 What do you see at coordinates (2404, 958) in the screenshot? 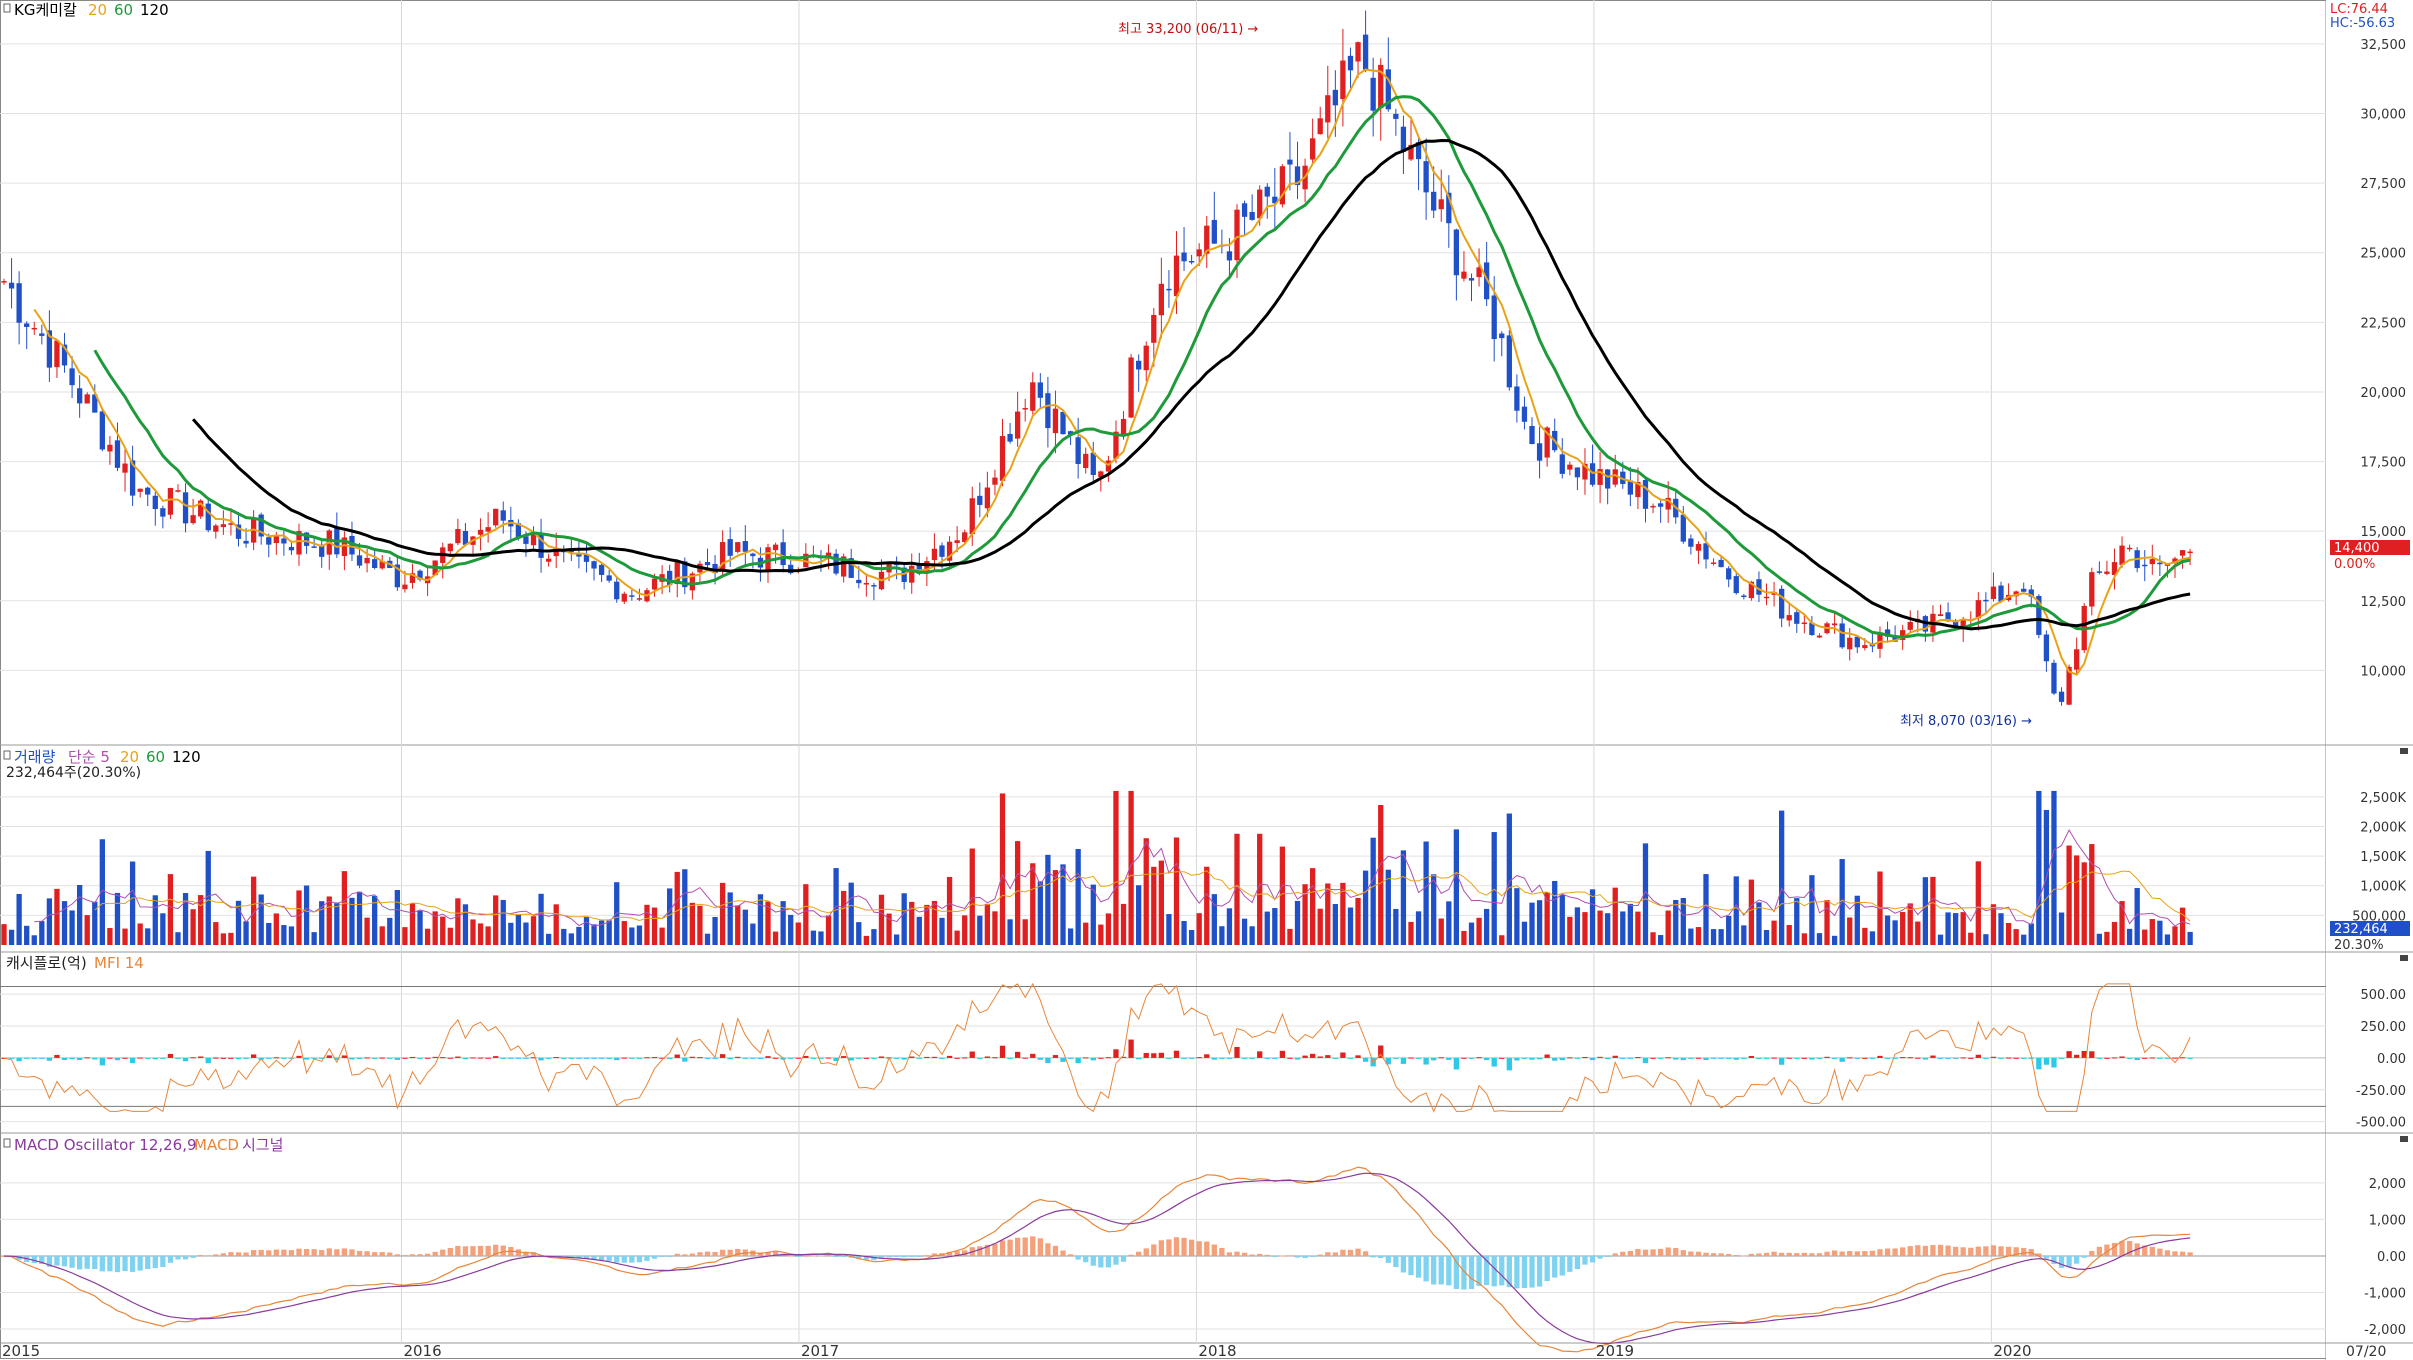
I see `cashflow-resize-handle` at bounding box center [2404, 958].